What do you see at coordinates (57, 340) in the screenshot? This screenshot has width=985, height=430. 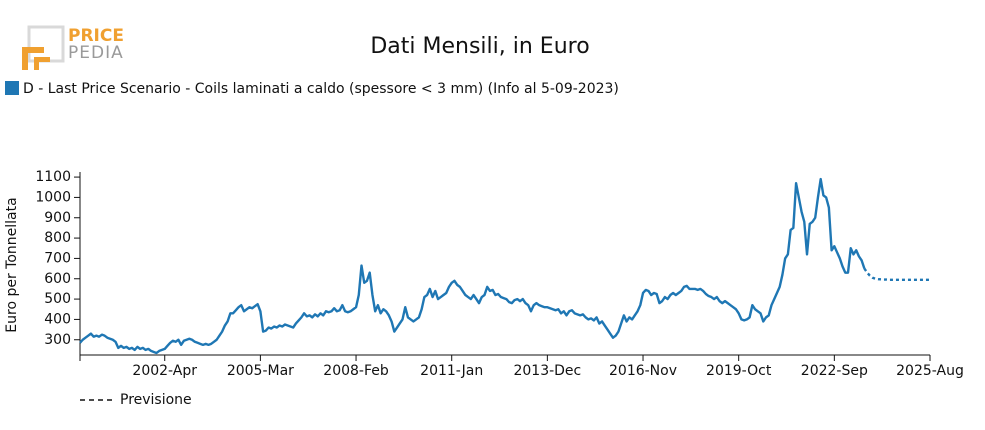 I see `y-tick-label: 300` at bounding box center [57, 340].